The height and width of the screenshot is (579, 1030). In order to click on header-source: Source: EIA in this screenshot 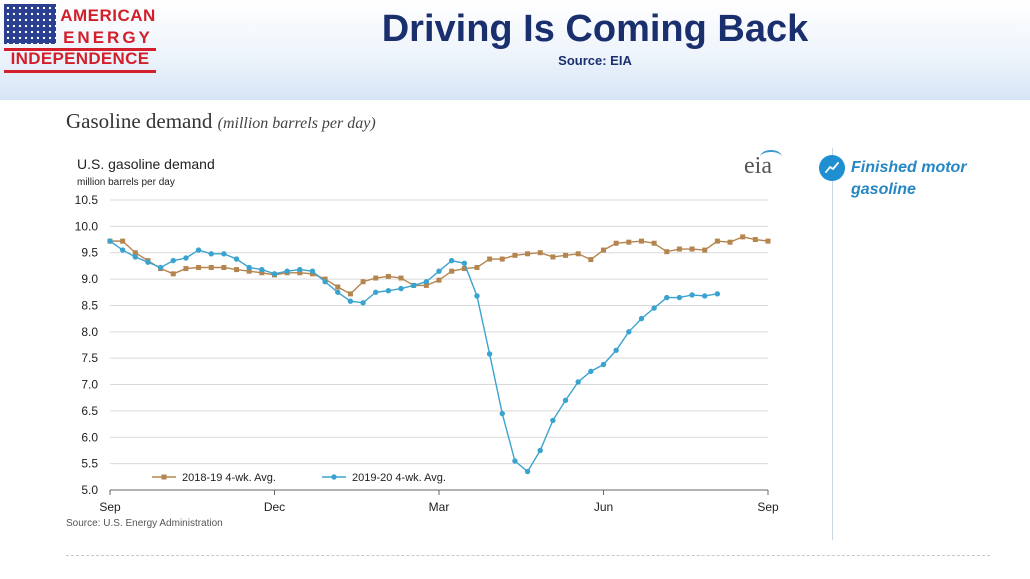, I will do `click(595, 60)`.